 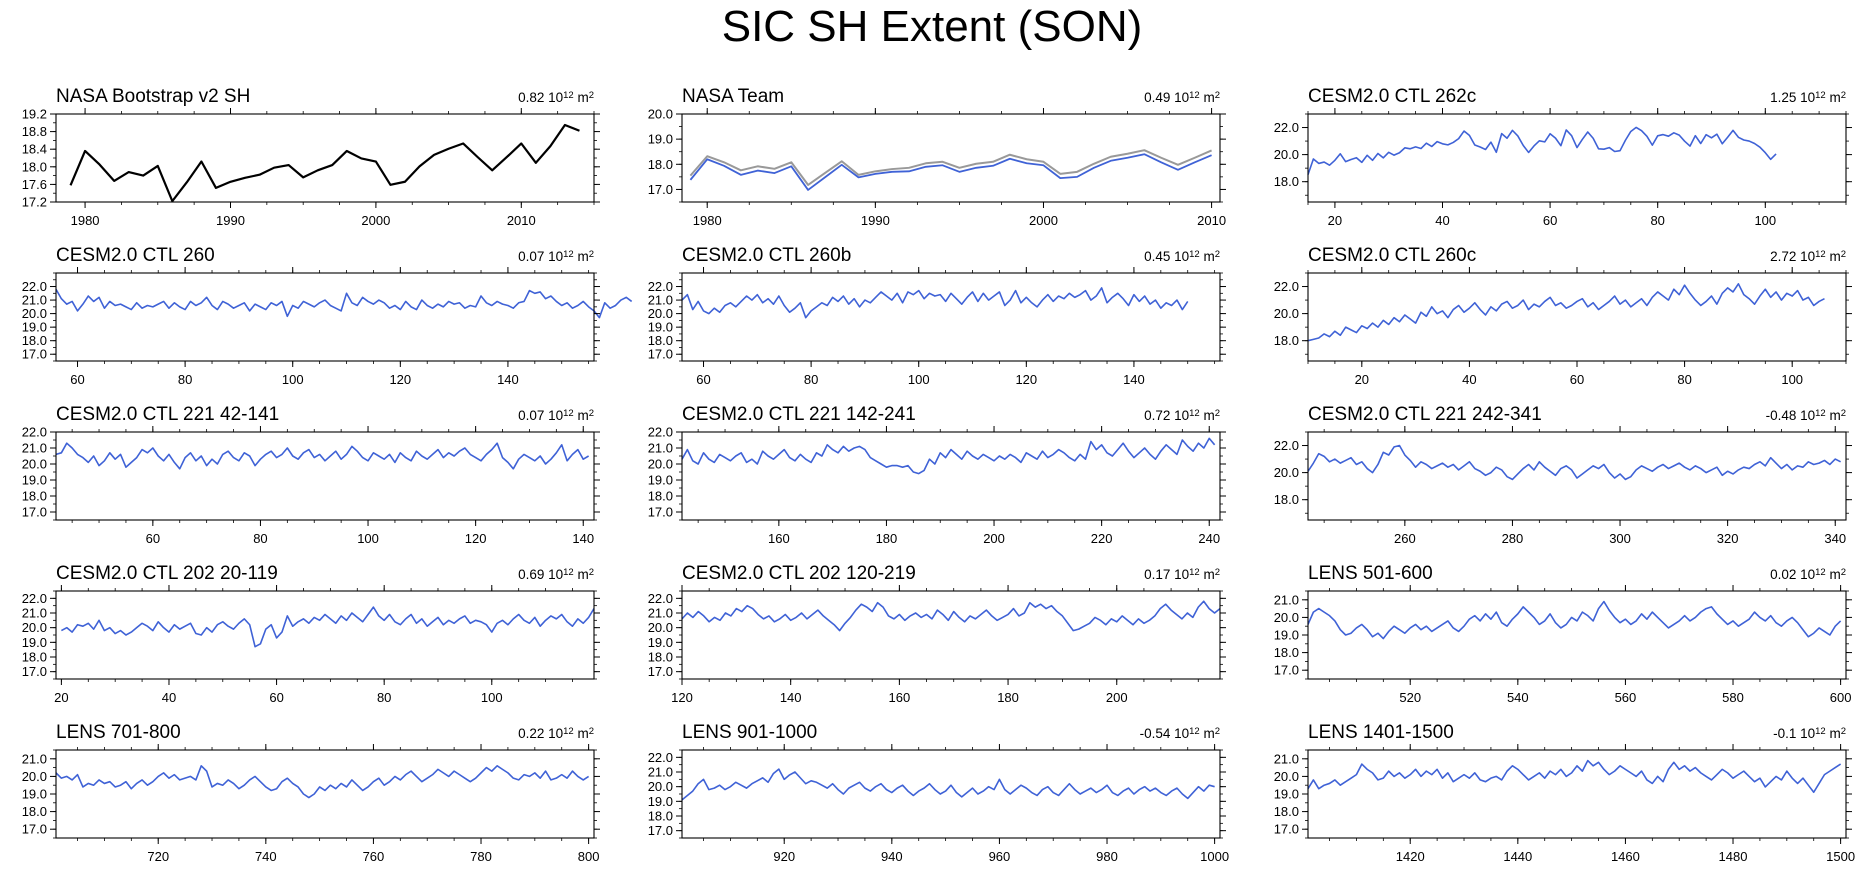 I want to click on y-tick-label: 18.8, so click(x=34, y=131).